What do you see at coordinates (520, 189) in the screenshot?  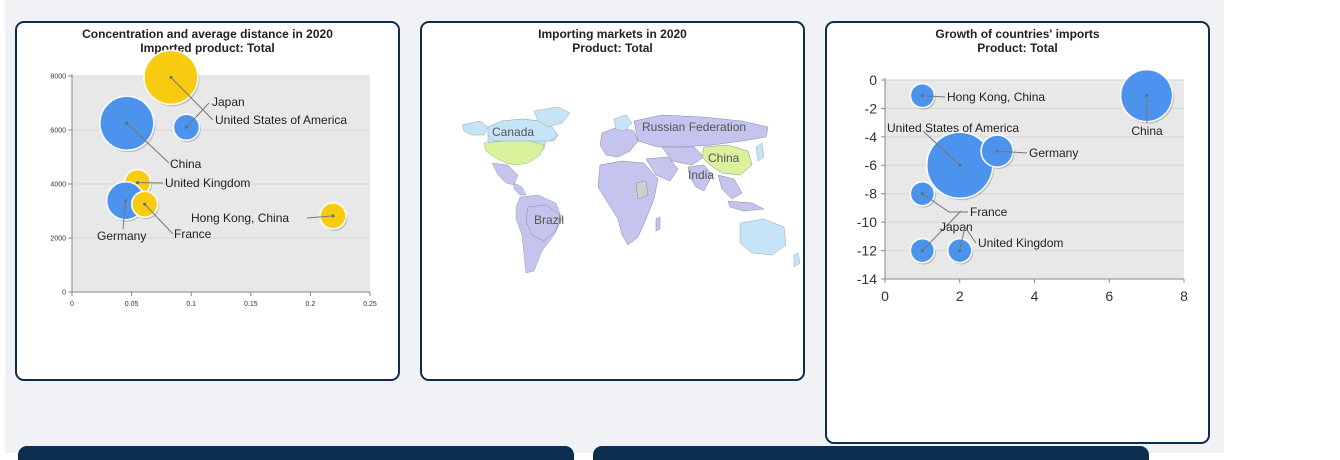 I see `map-region-central-america` at bounding box center [520, 189].